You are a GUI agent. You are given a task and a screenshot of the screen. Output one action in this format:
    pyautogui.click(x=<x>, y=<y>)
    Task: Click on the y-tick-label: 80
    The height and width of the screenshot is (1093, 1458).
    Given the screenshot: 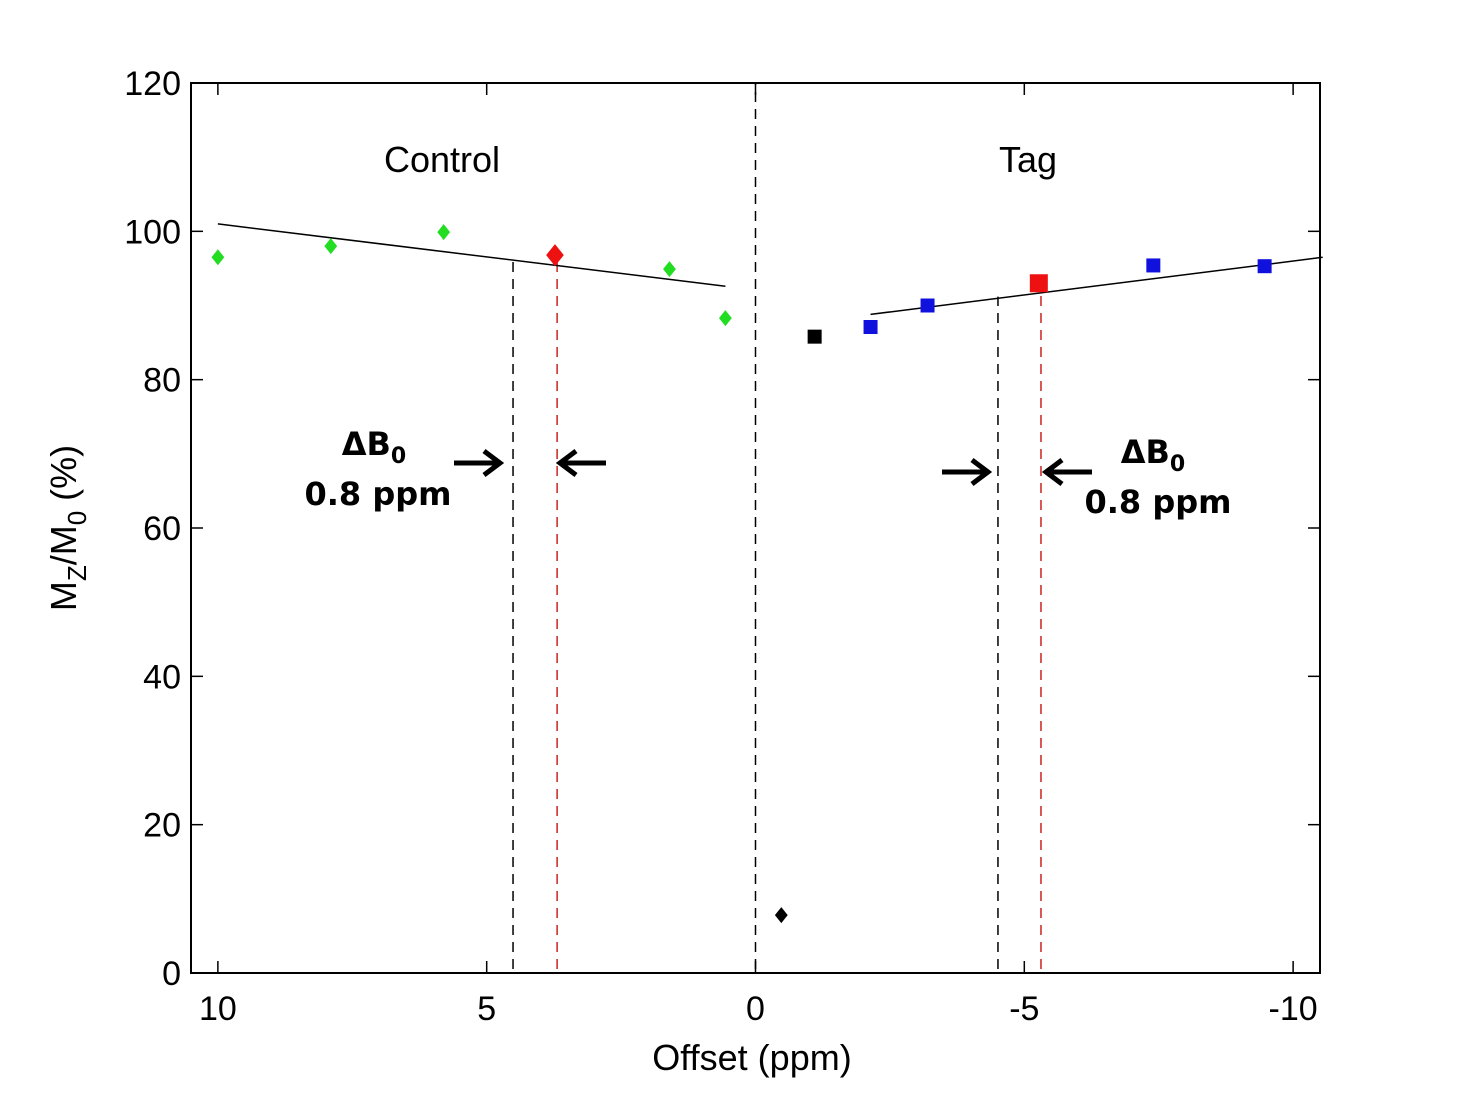 What is the action you would take?
    pyautogui.click(x=162, y=381)
    